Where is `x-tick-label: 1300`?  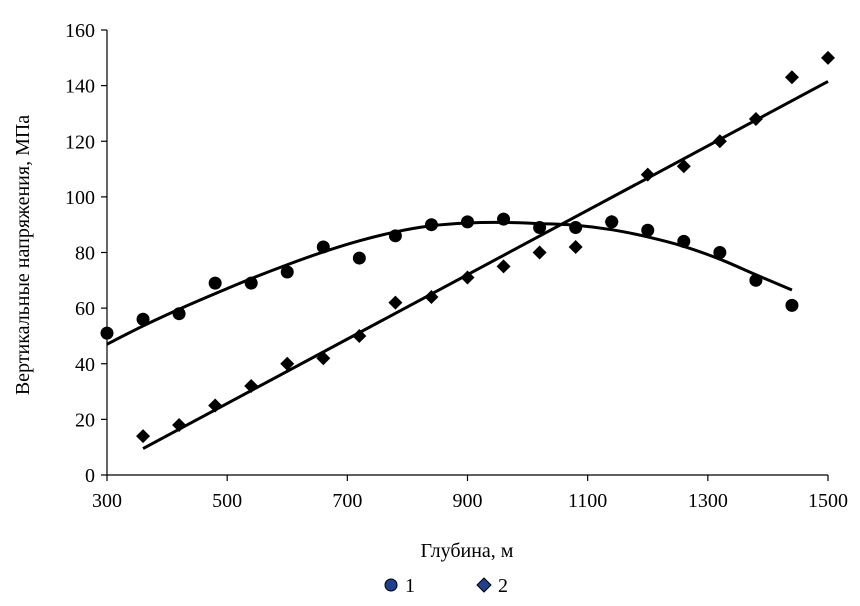
x-tick-label: 1300 is located at coordinates (708, 501).